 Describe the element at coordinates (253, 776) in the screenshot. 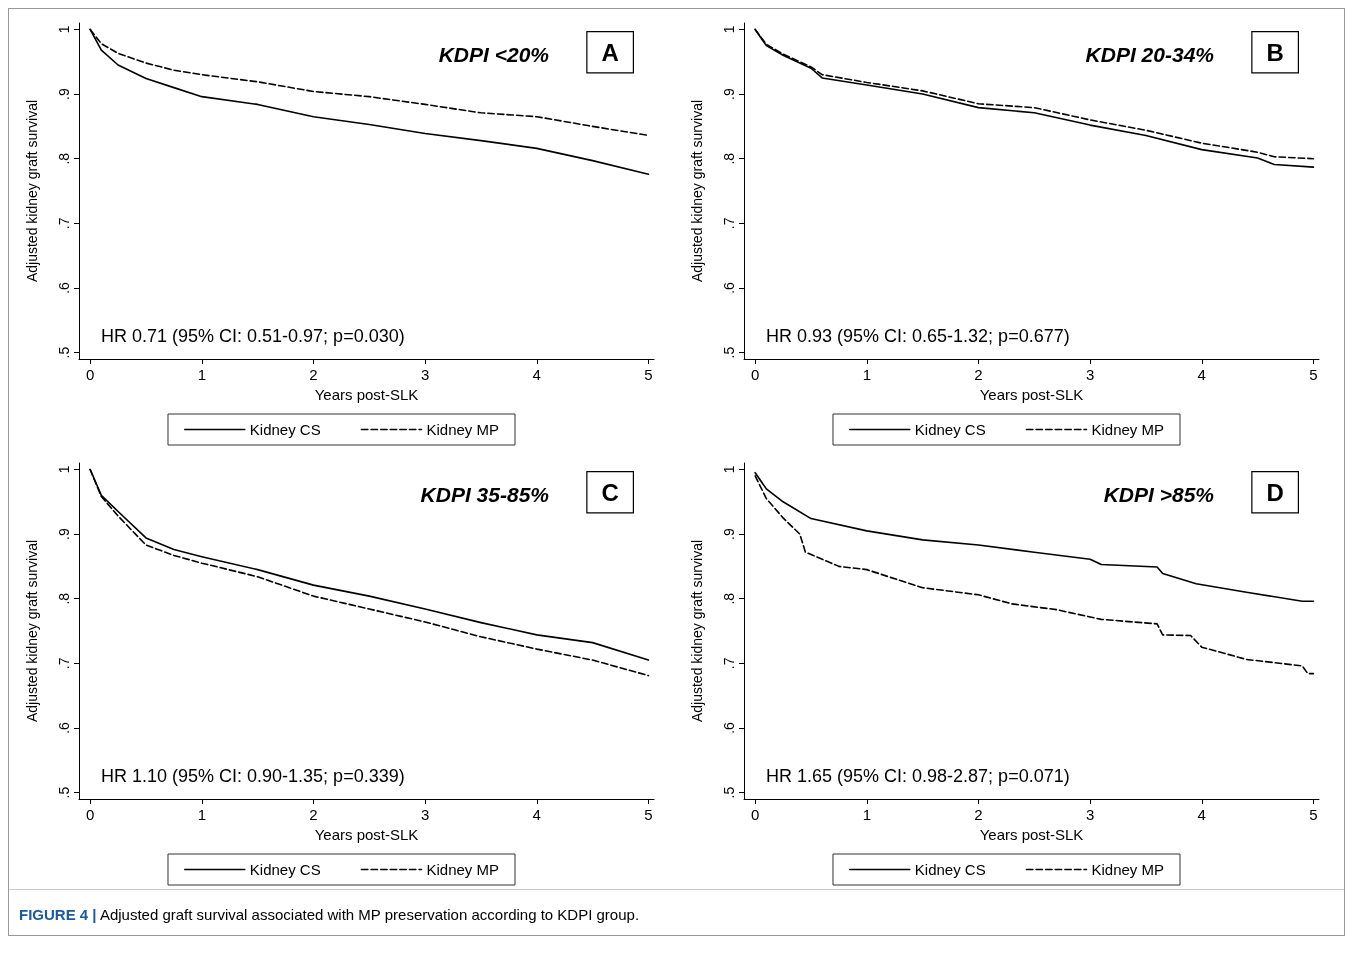

I see `annotation: HR 1.10 (95% CI: 0.90-1.35; p=0.339)` at that location.